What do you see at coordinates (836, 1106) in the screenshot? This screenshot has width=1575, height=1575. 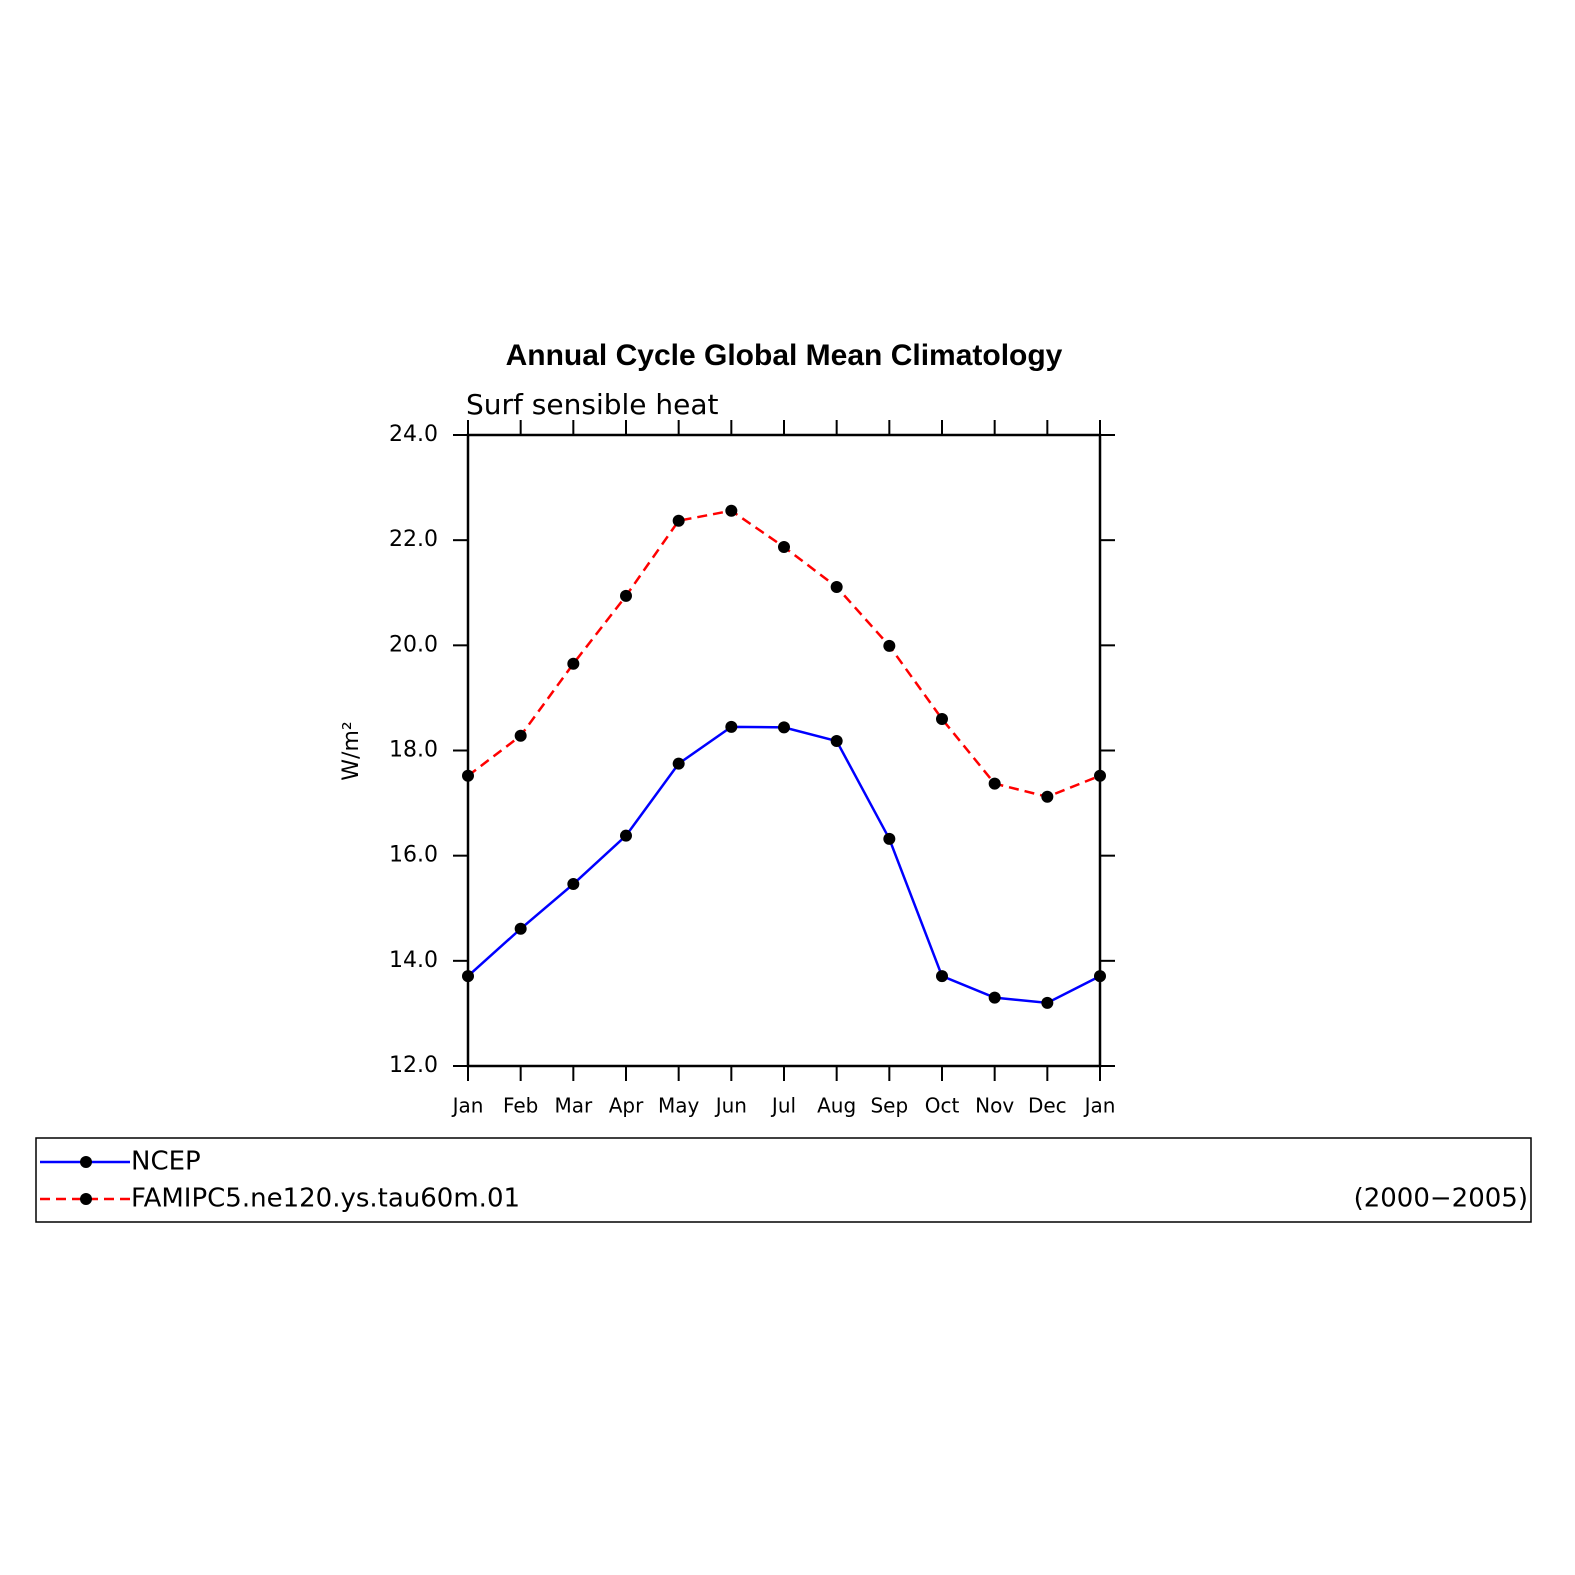 I see `x-tick-label: Aug` at bounding box center [836, 1106].